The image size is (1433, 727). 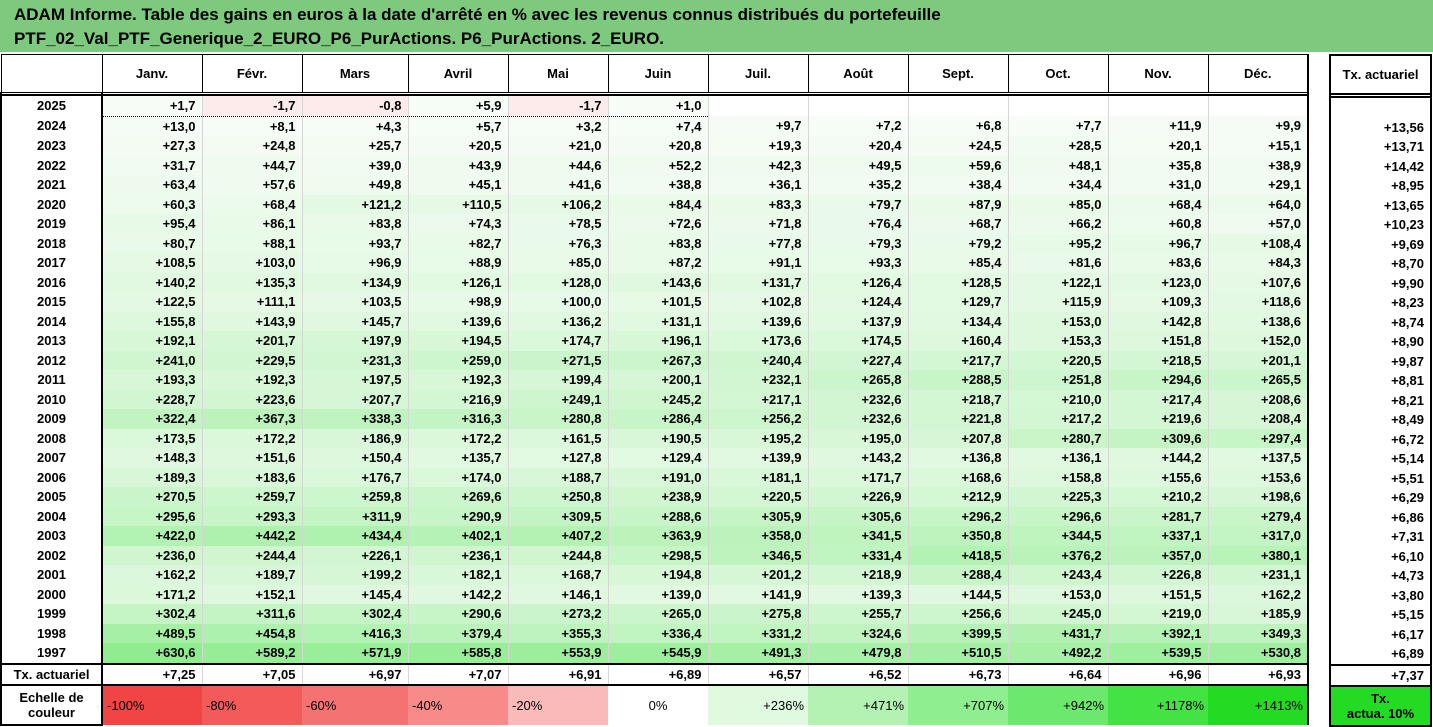 I want to click on side-row: +6,17, so click(x=1380, y=634).